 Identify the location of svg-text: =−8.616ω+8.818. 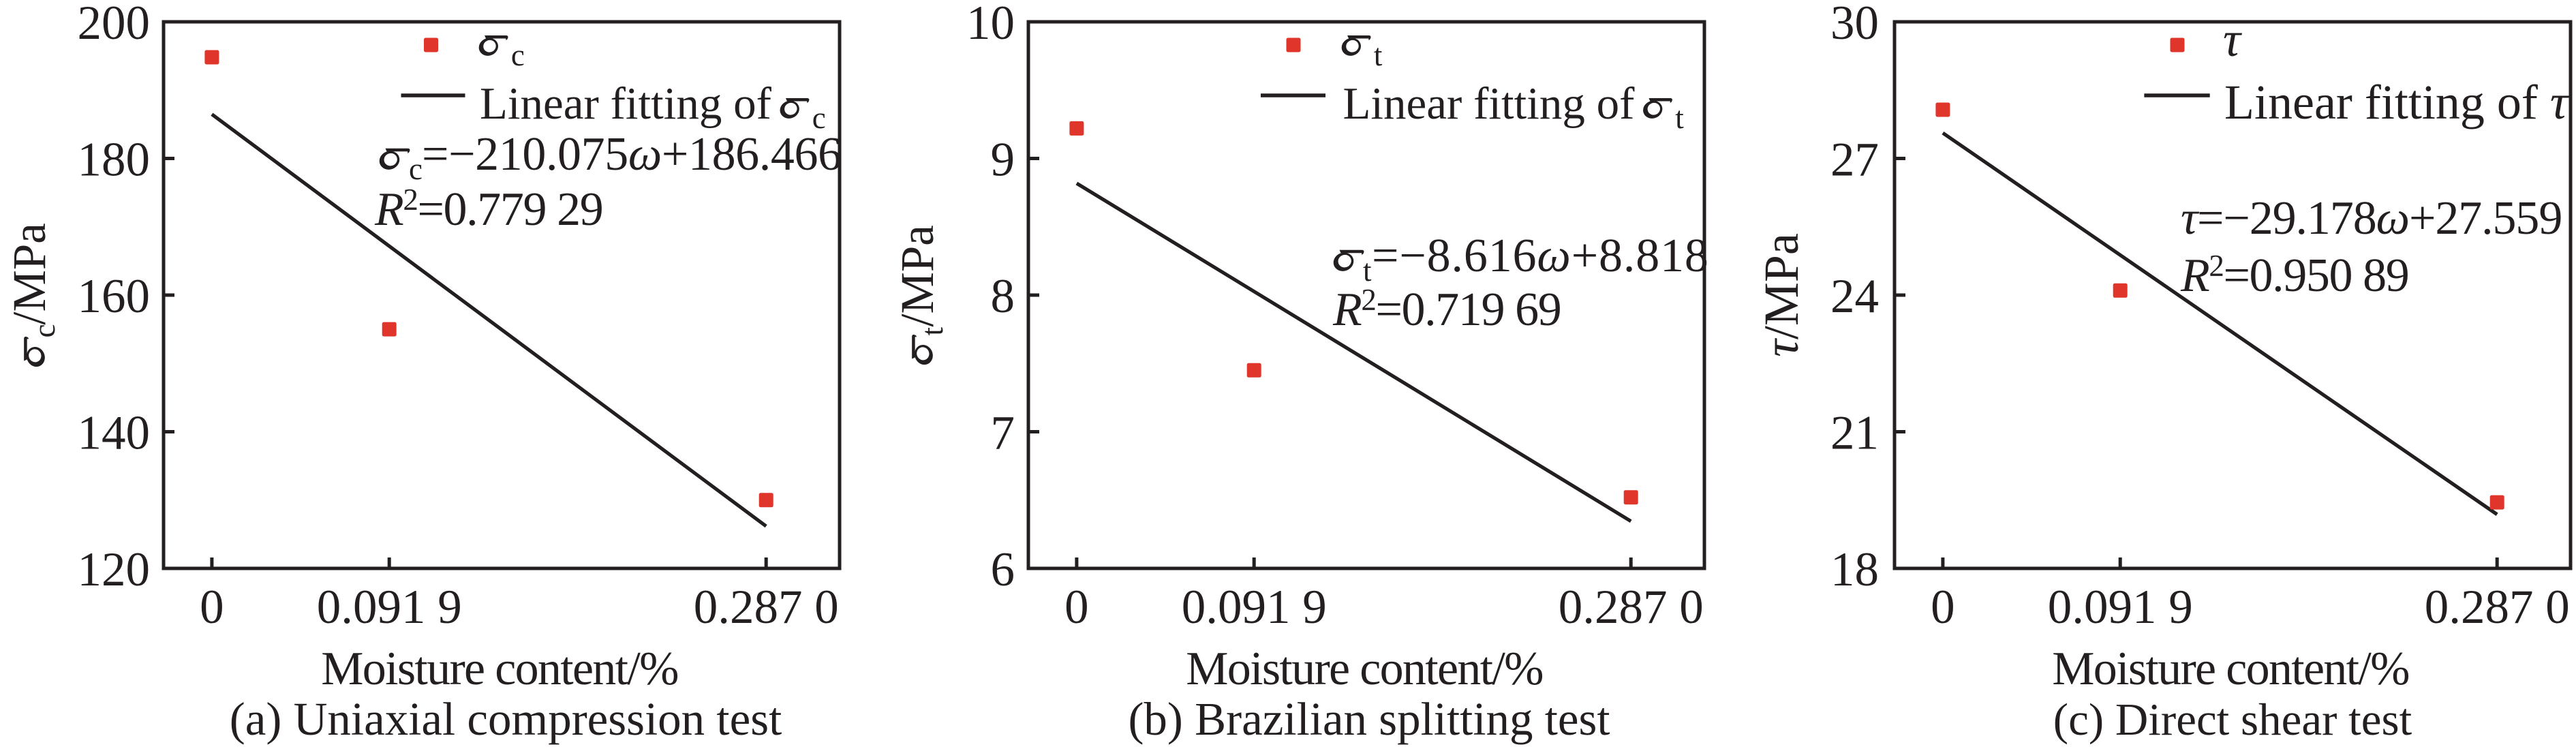
(1540, 256).